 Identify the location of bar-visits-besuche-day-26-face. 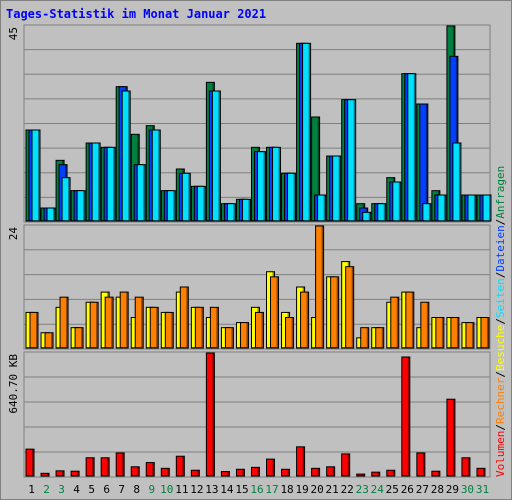
(404, 319).